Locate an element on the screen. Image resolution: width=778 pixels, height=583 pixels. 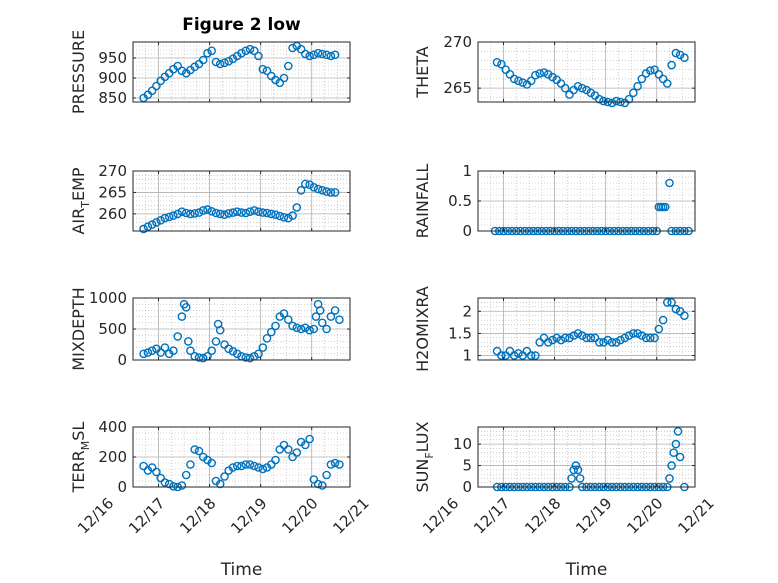
axes-box is located at coordinates (241, 72).